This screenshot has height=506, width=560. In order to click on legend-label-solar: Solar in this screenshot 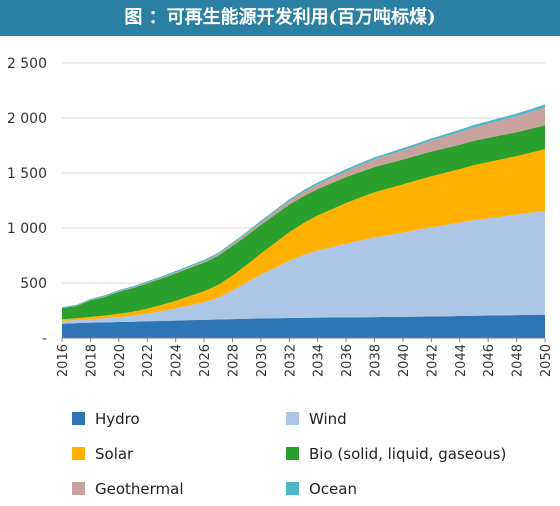, I will do `click(114, 454)`.